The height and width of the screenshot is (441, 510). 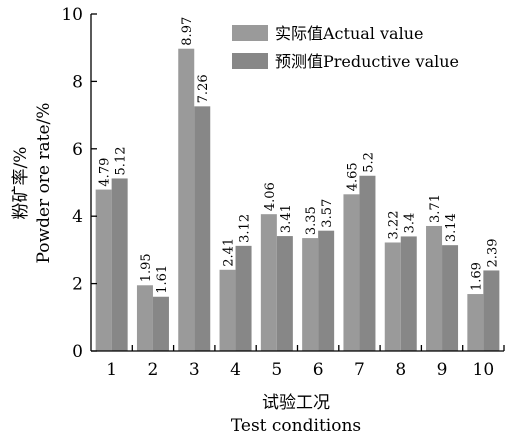 What do you see at coordinates (400, 370) in the screenshot?
I see `x-tick-label: 8` at bounding box center [400, 370].